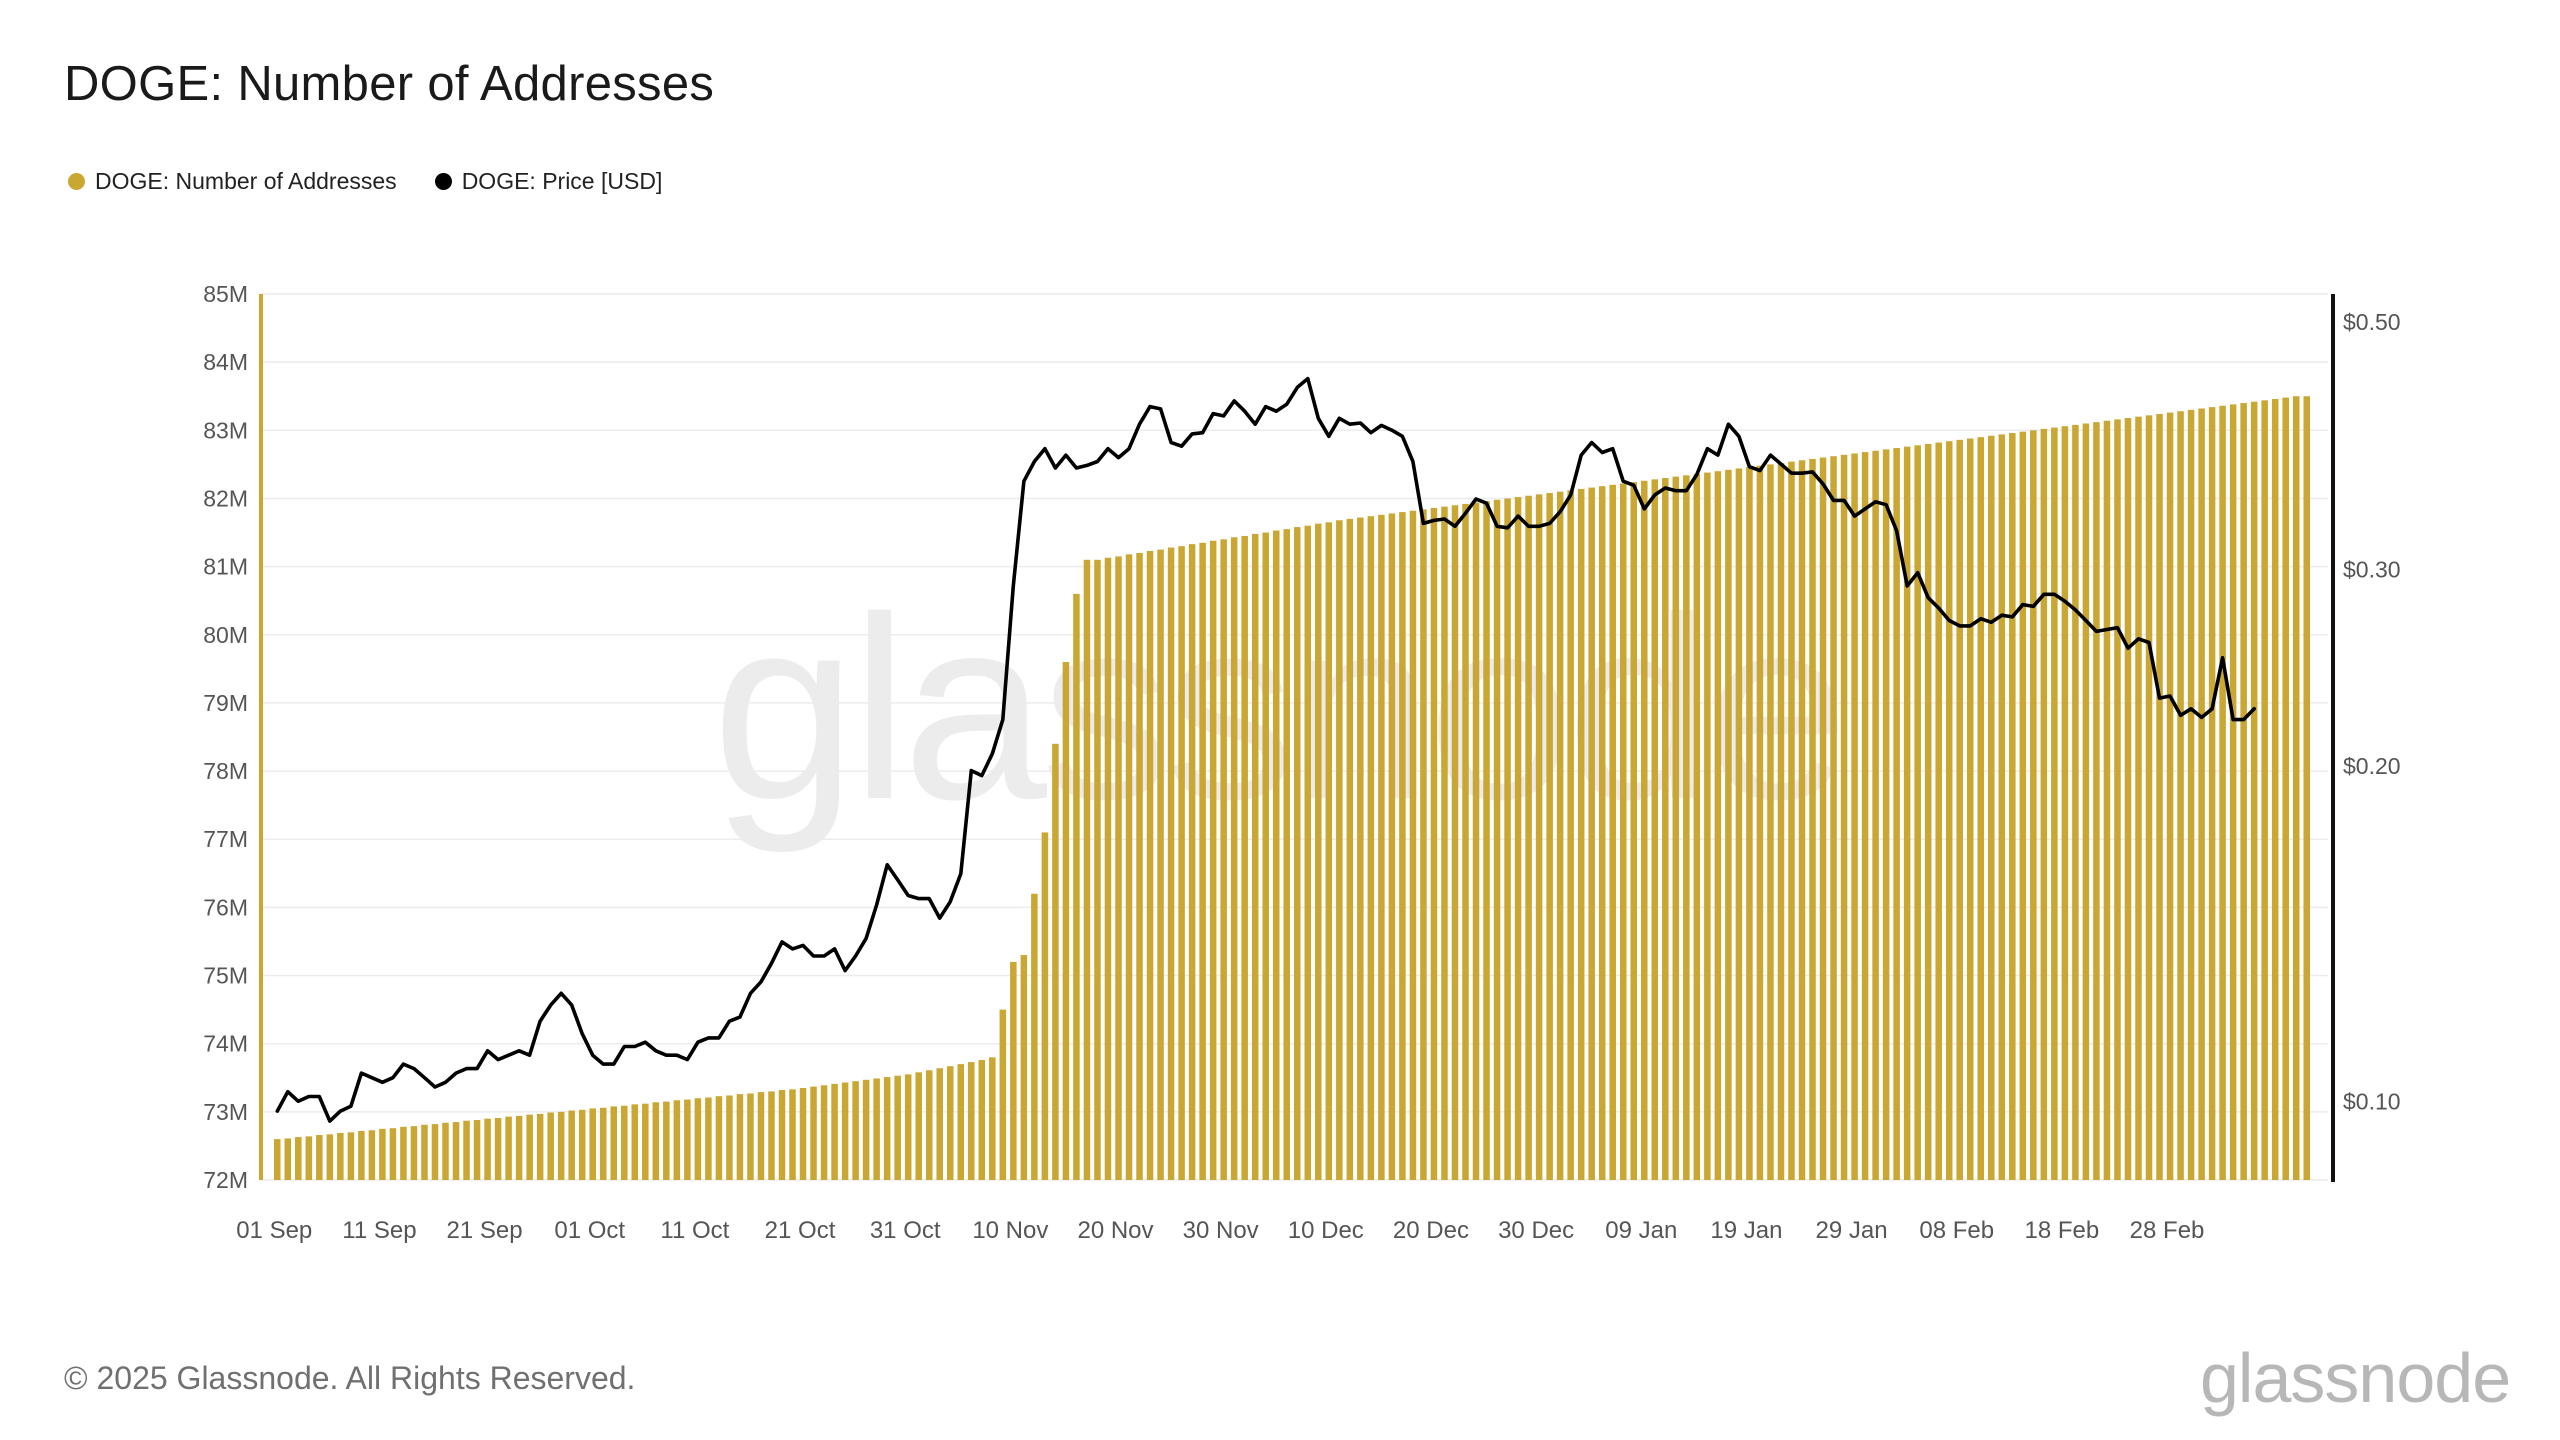 Image resolution: width=2560 pixels, height=1440 pixels. What do you see at coordinates (1641, 1230) in the screenshot?
I see `x-tick-label: 09 Jan` at bounding box center [1641, 1230].